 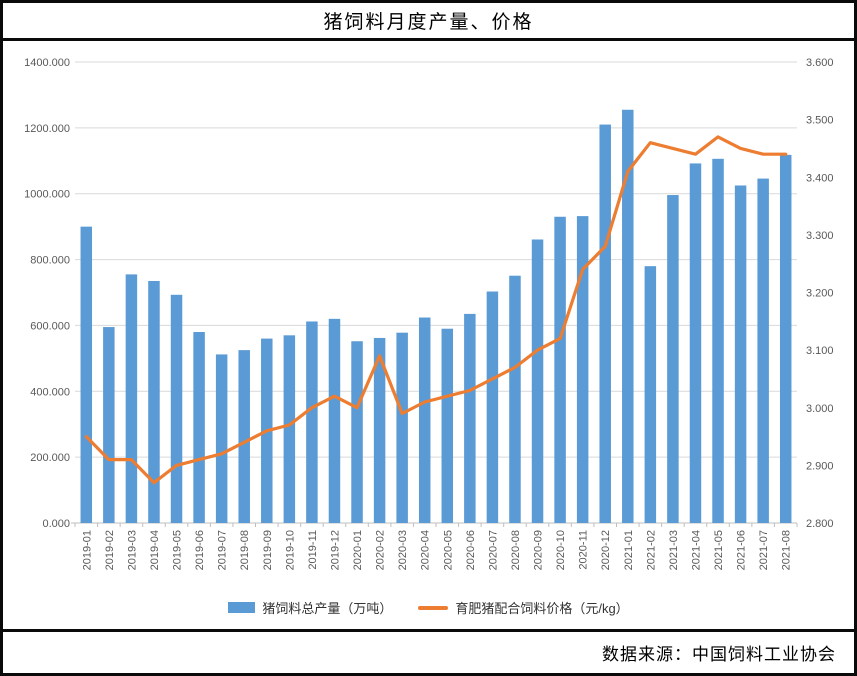 I want to click on x-label-2019-09: 2019-09, so click(x=268, y=550).